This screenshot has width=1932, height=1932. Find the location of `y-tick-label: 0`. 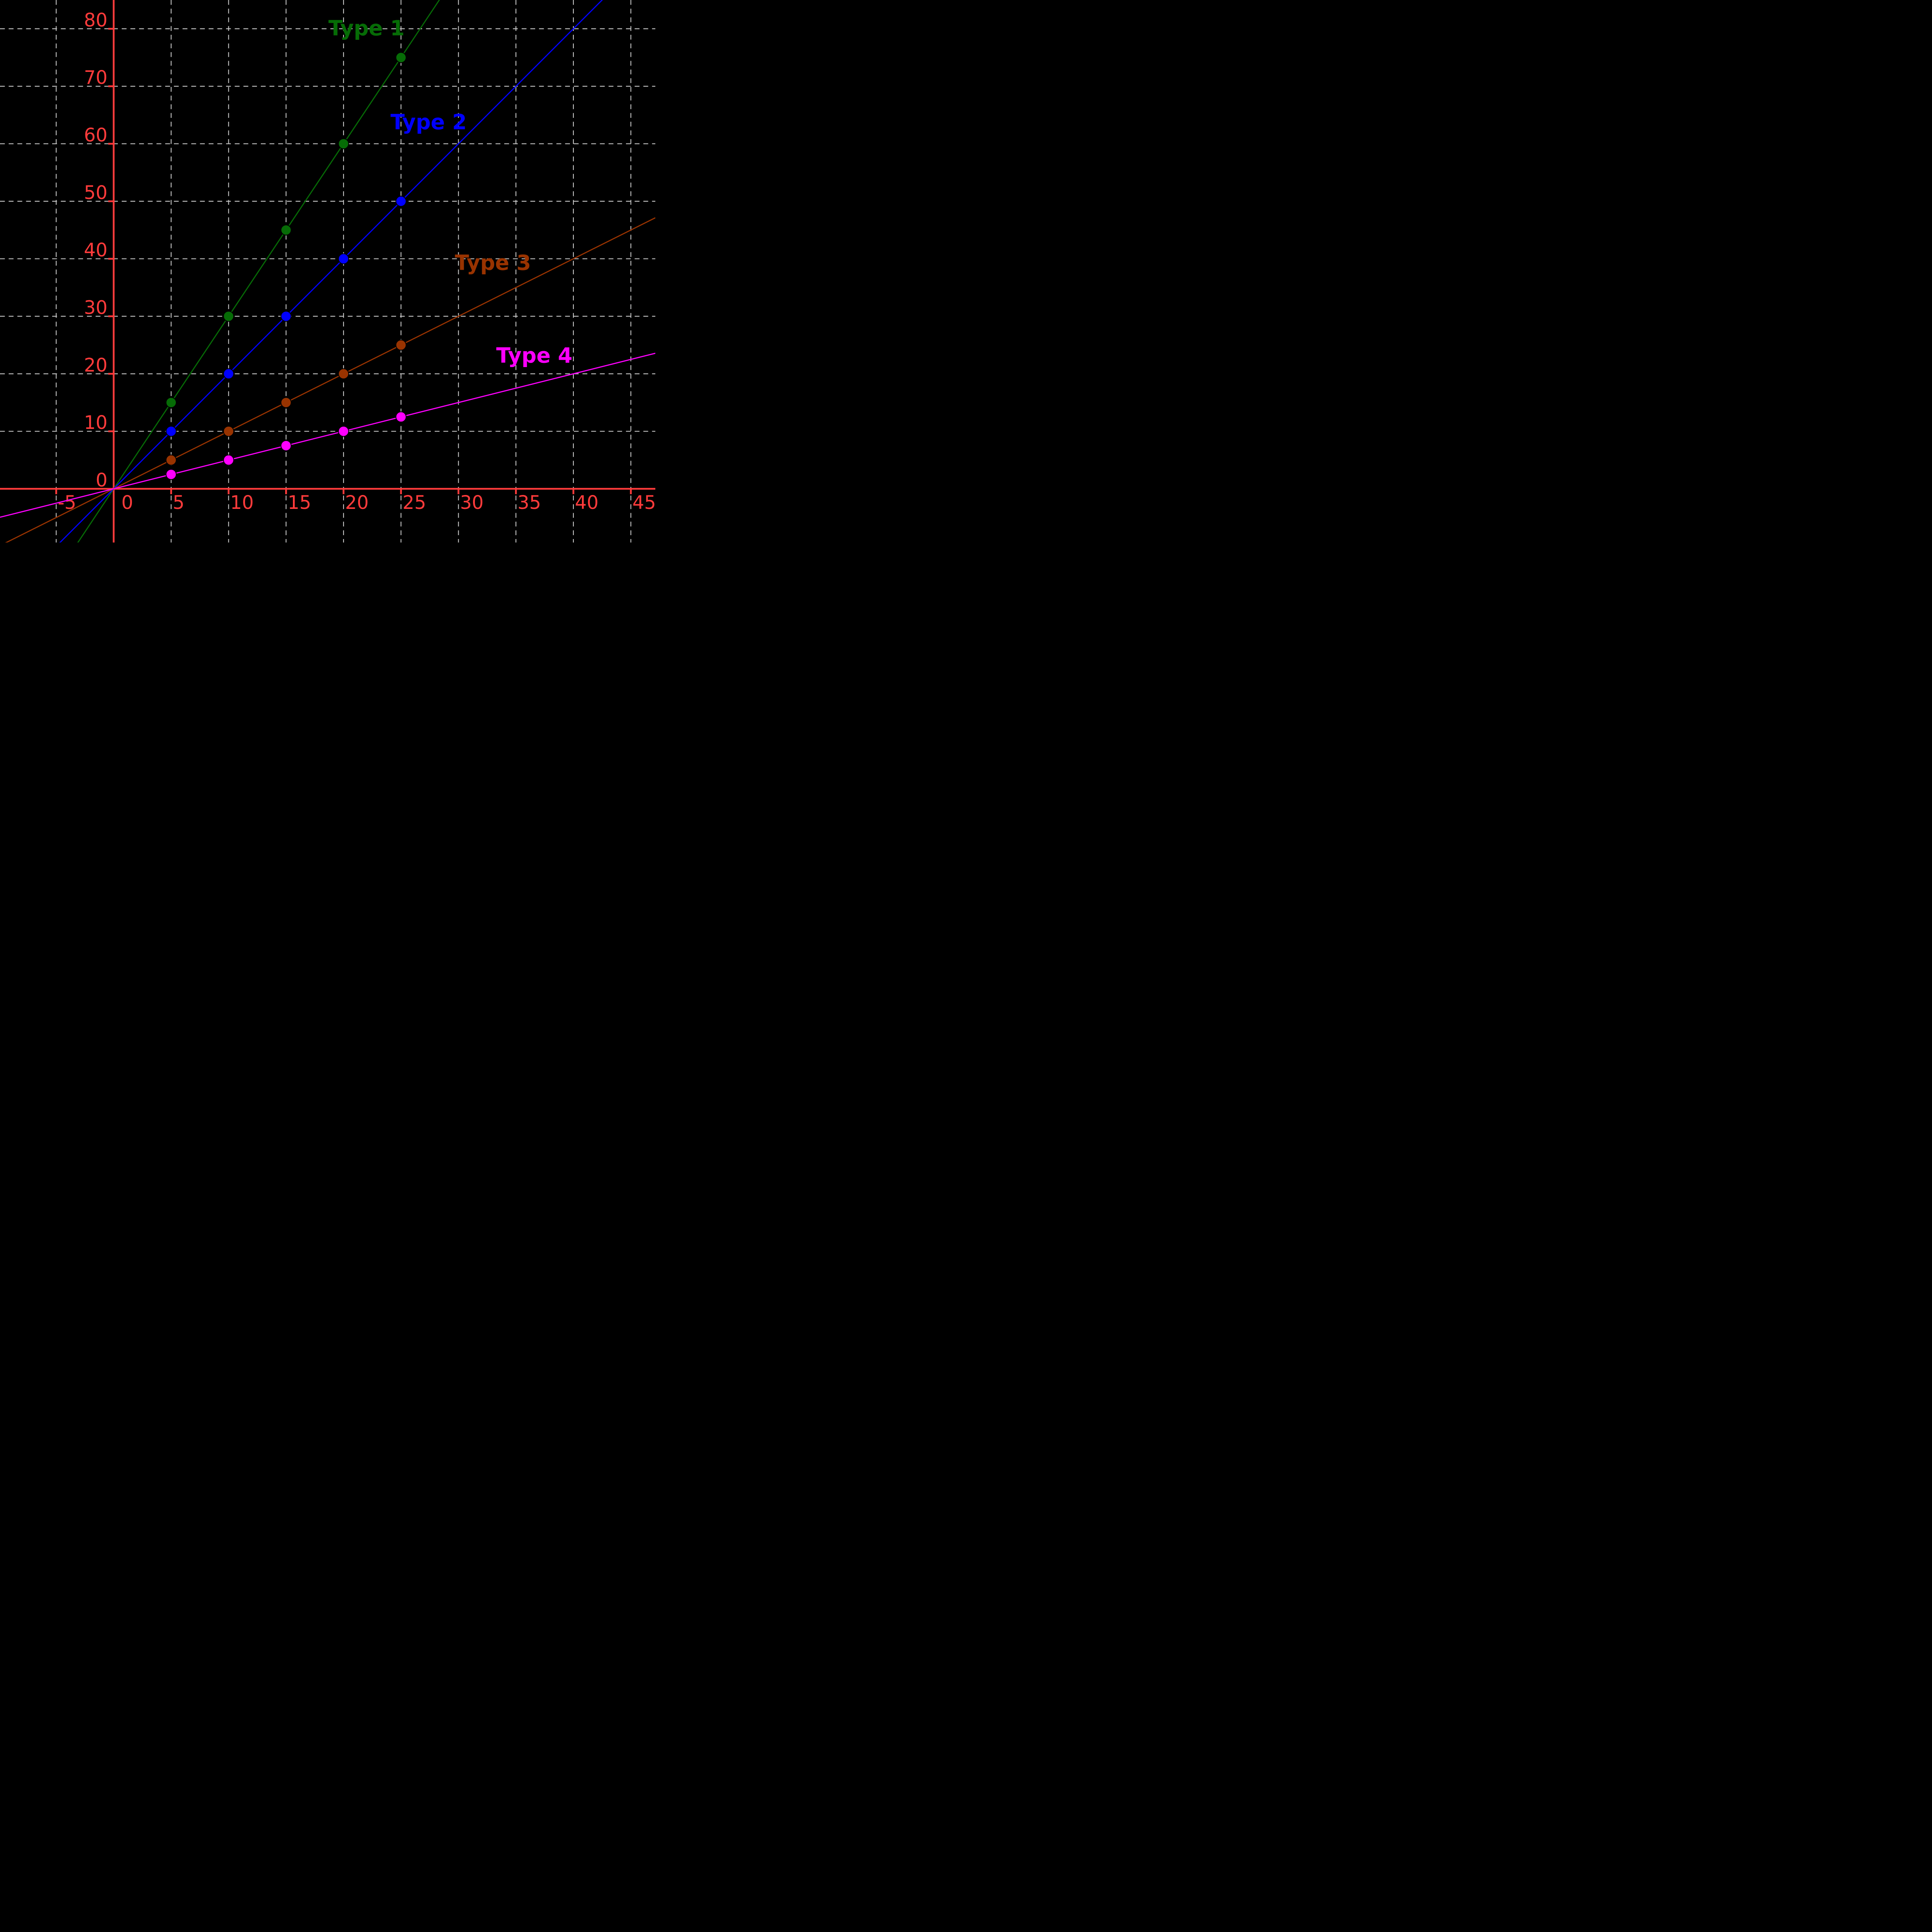

y-tick-label: 0 is located at coordinates (102, 480).